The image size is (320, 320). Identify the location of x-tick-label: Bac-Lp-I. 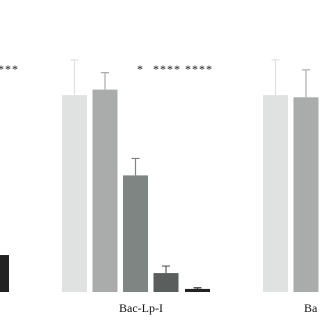
(141, 308).